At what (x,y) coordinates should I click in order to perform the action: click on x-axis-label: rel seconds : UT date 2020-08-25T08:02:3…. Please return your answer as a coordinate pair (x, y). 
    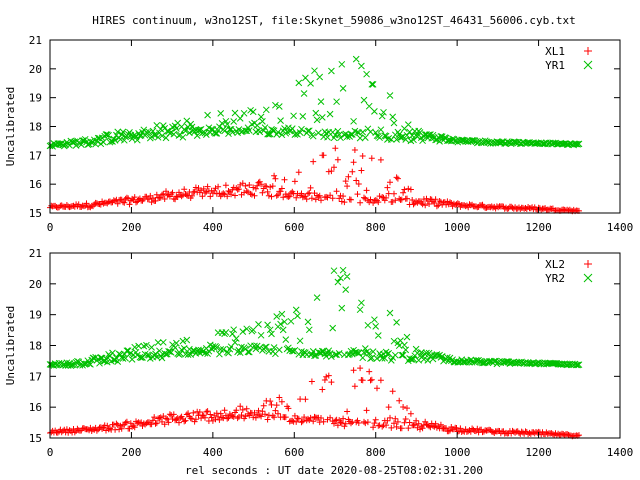
    Looking at the image, I should click on (334, 470).